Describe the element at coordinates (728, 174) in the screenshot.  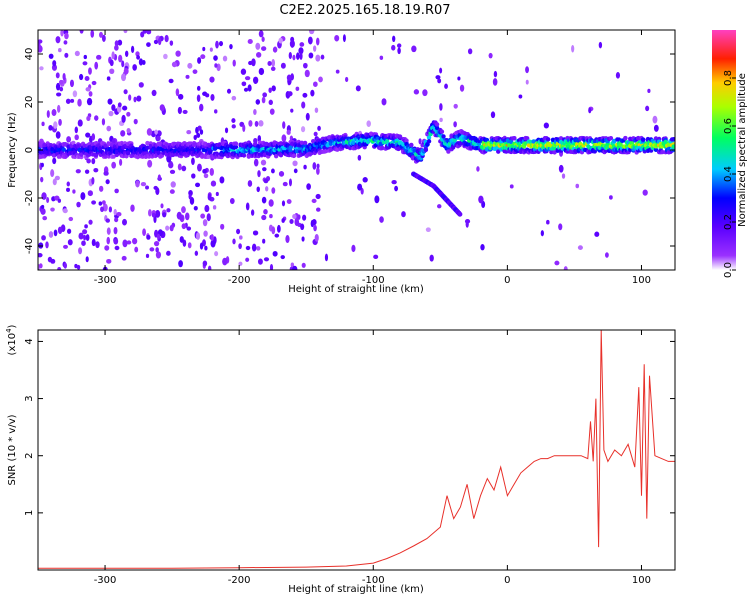
I see `colorbar-tick-label: 0.4` at that location.